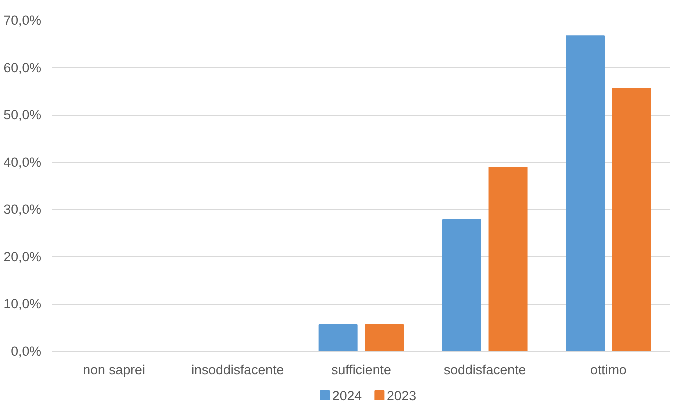 This screenshot has width=690, height=419. What do you see at coordinates (26, 351) in the screenshot?
I see `y-tick-label: 0,0%` at bounding box center [26, 351].